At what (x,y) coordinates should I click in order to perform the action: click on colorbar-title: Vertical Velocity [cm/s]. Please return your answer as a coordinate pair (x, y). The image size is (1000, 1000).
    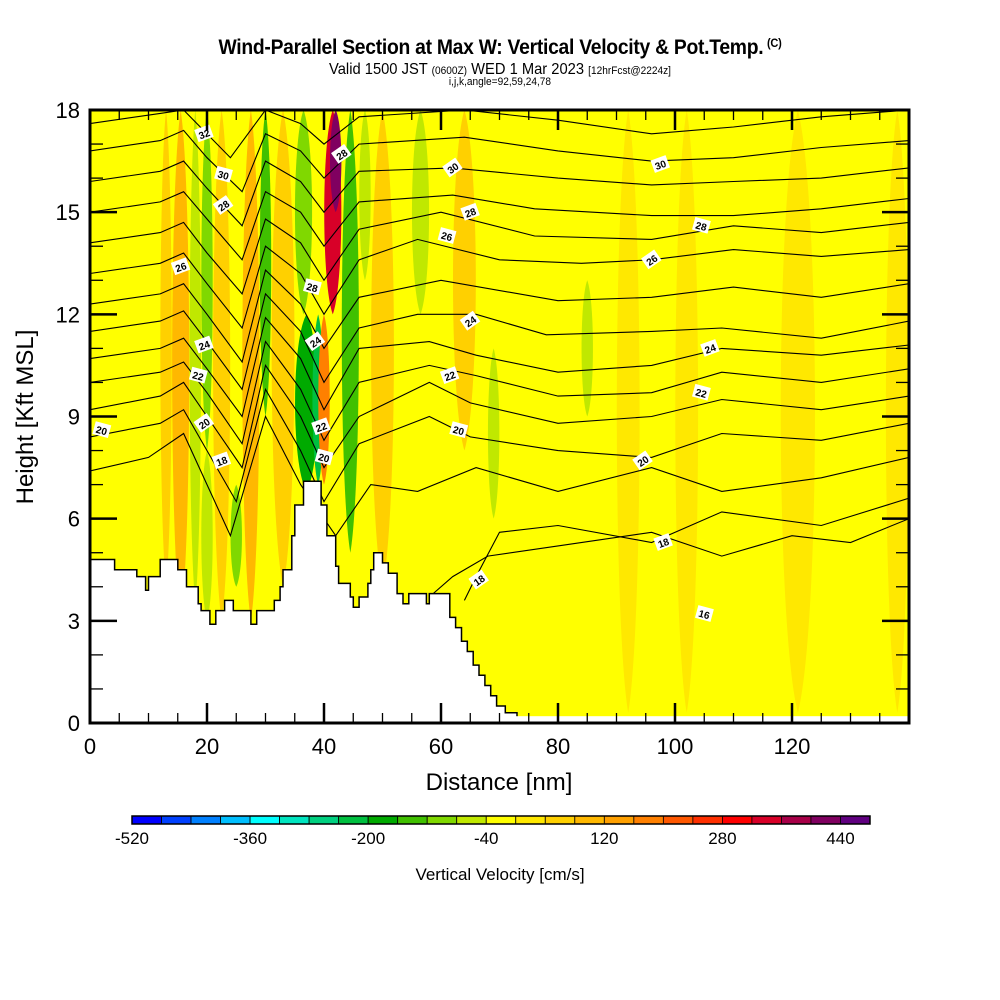
    Looking at the image, I should click on (499, 874).